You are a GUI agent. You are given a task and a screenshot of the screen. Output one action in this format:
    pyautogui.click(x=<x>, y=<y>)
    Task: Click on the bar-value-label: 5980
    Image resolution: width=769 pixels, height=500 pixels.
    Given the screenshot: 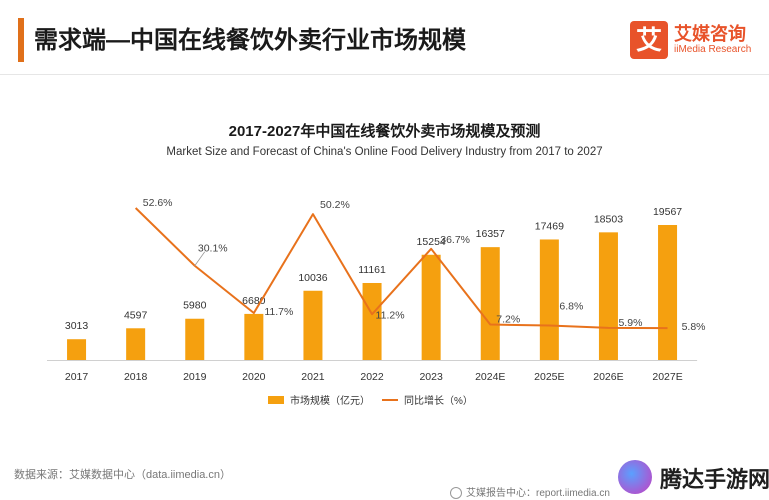 What is the action you would take?
    pyautogui.click(x=195, y=306)
    